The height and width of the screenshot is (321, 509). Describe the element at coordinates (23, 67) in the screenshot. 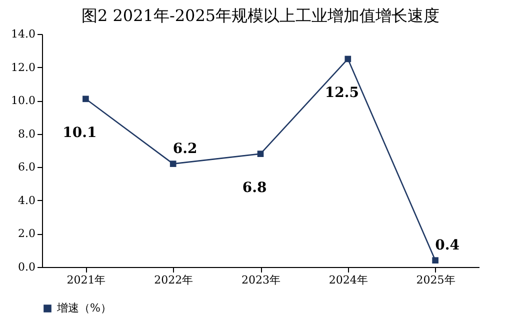

I see `y-tick-label: 12.0` at that location.